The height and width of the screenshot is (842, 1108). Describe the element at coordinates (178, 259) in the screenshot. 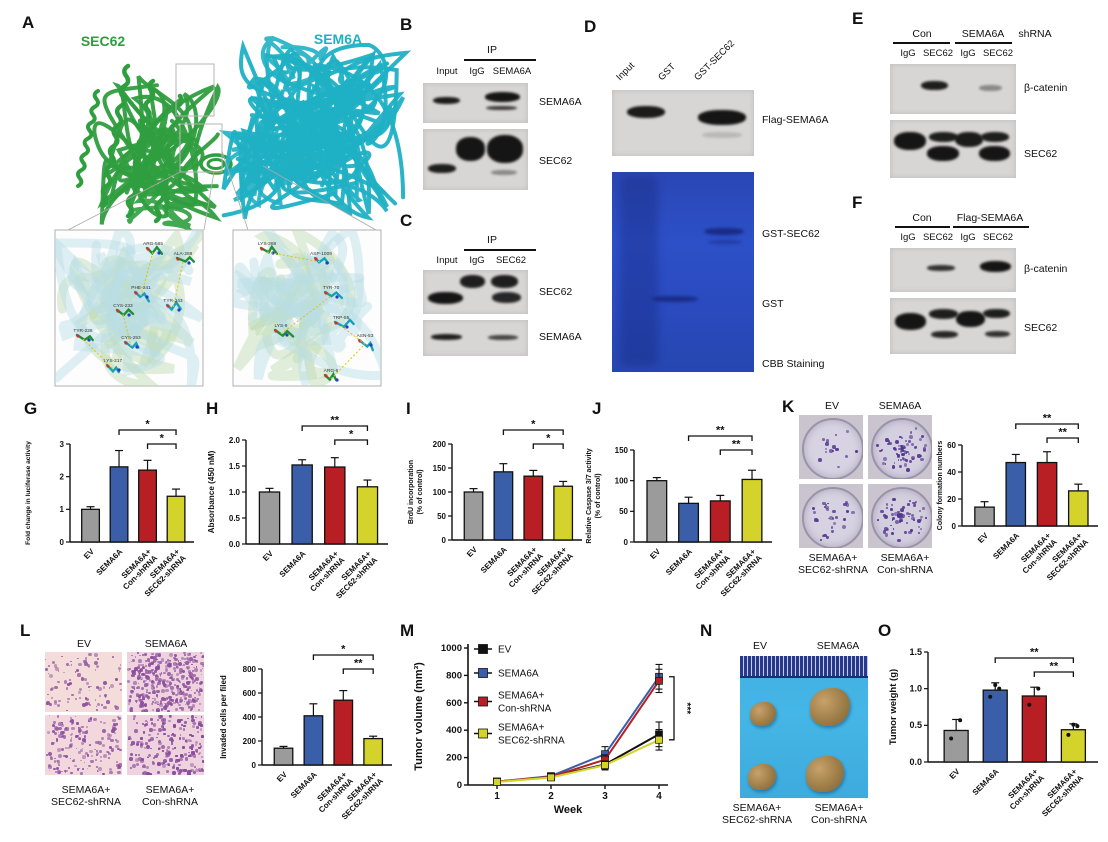

I see `oxygen-atom` at that location.